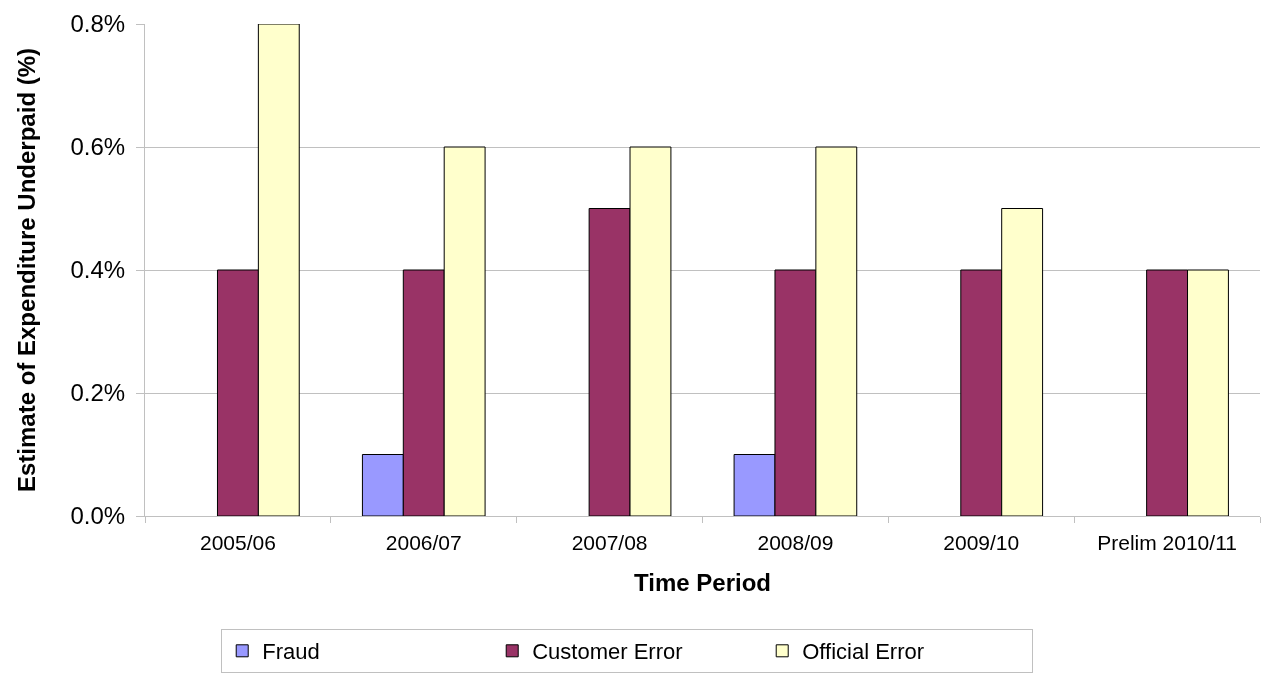 This screenshot has height=673, width=1262. What do you see at coordinates (291, 652) in the screenshot?
I see `legend-label: Fraud` at bounding box center [291, 652].